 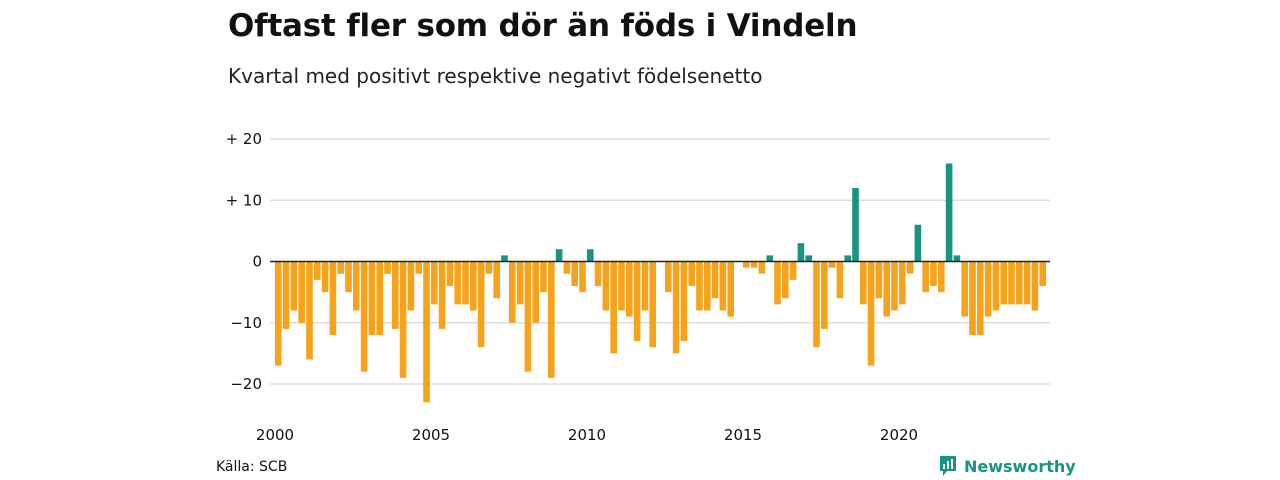 What do you see at coordinates (244, 261) in the screenshot?
I see `y-axis-ticks: + 20 + 10 0 −10 −20` at bounding box center [244, 261].